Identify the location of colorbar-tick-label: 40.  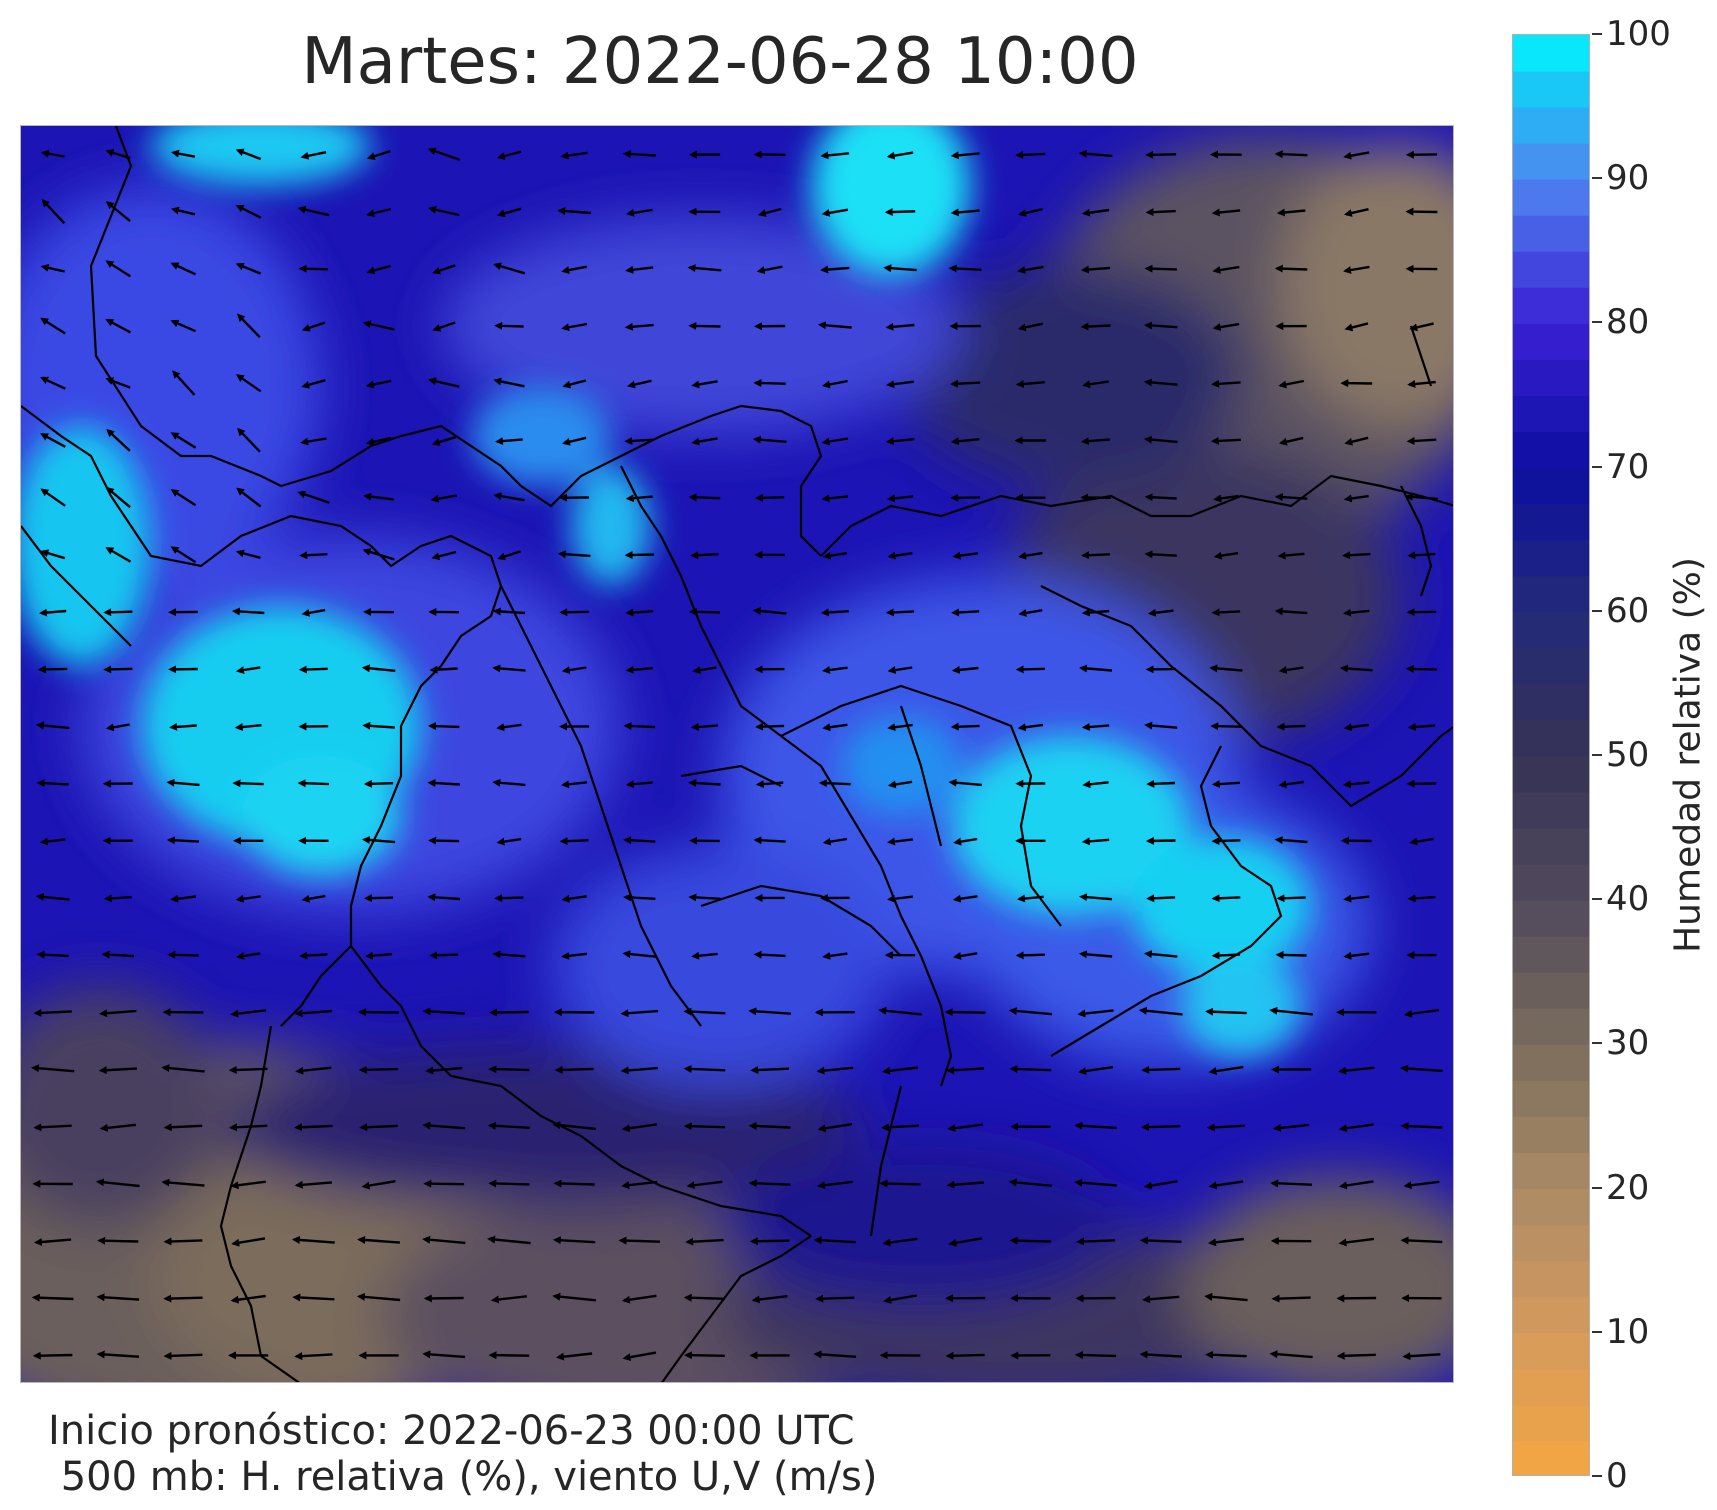
(1628, 899).